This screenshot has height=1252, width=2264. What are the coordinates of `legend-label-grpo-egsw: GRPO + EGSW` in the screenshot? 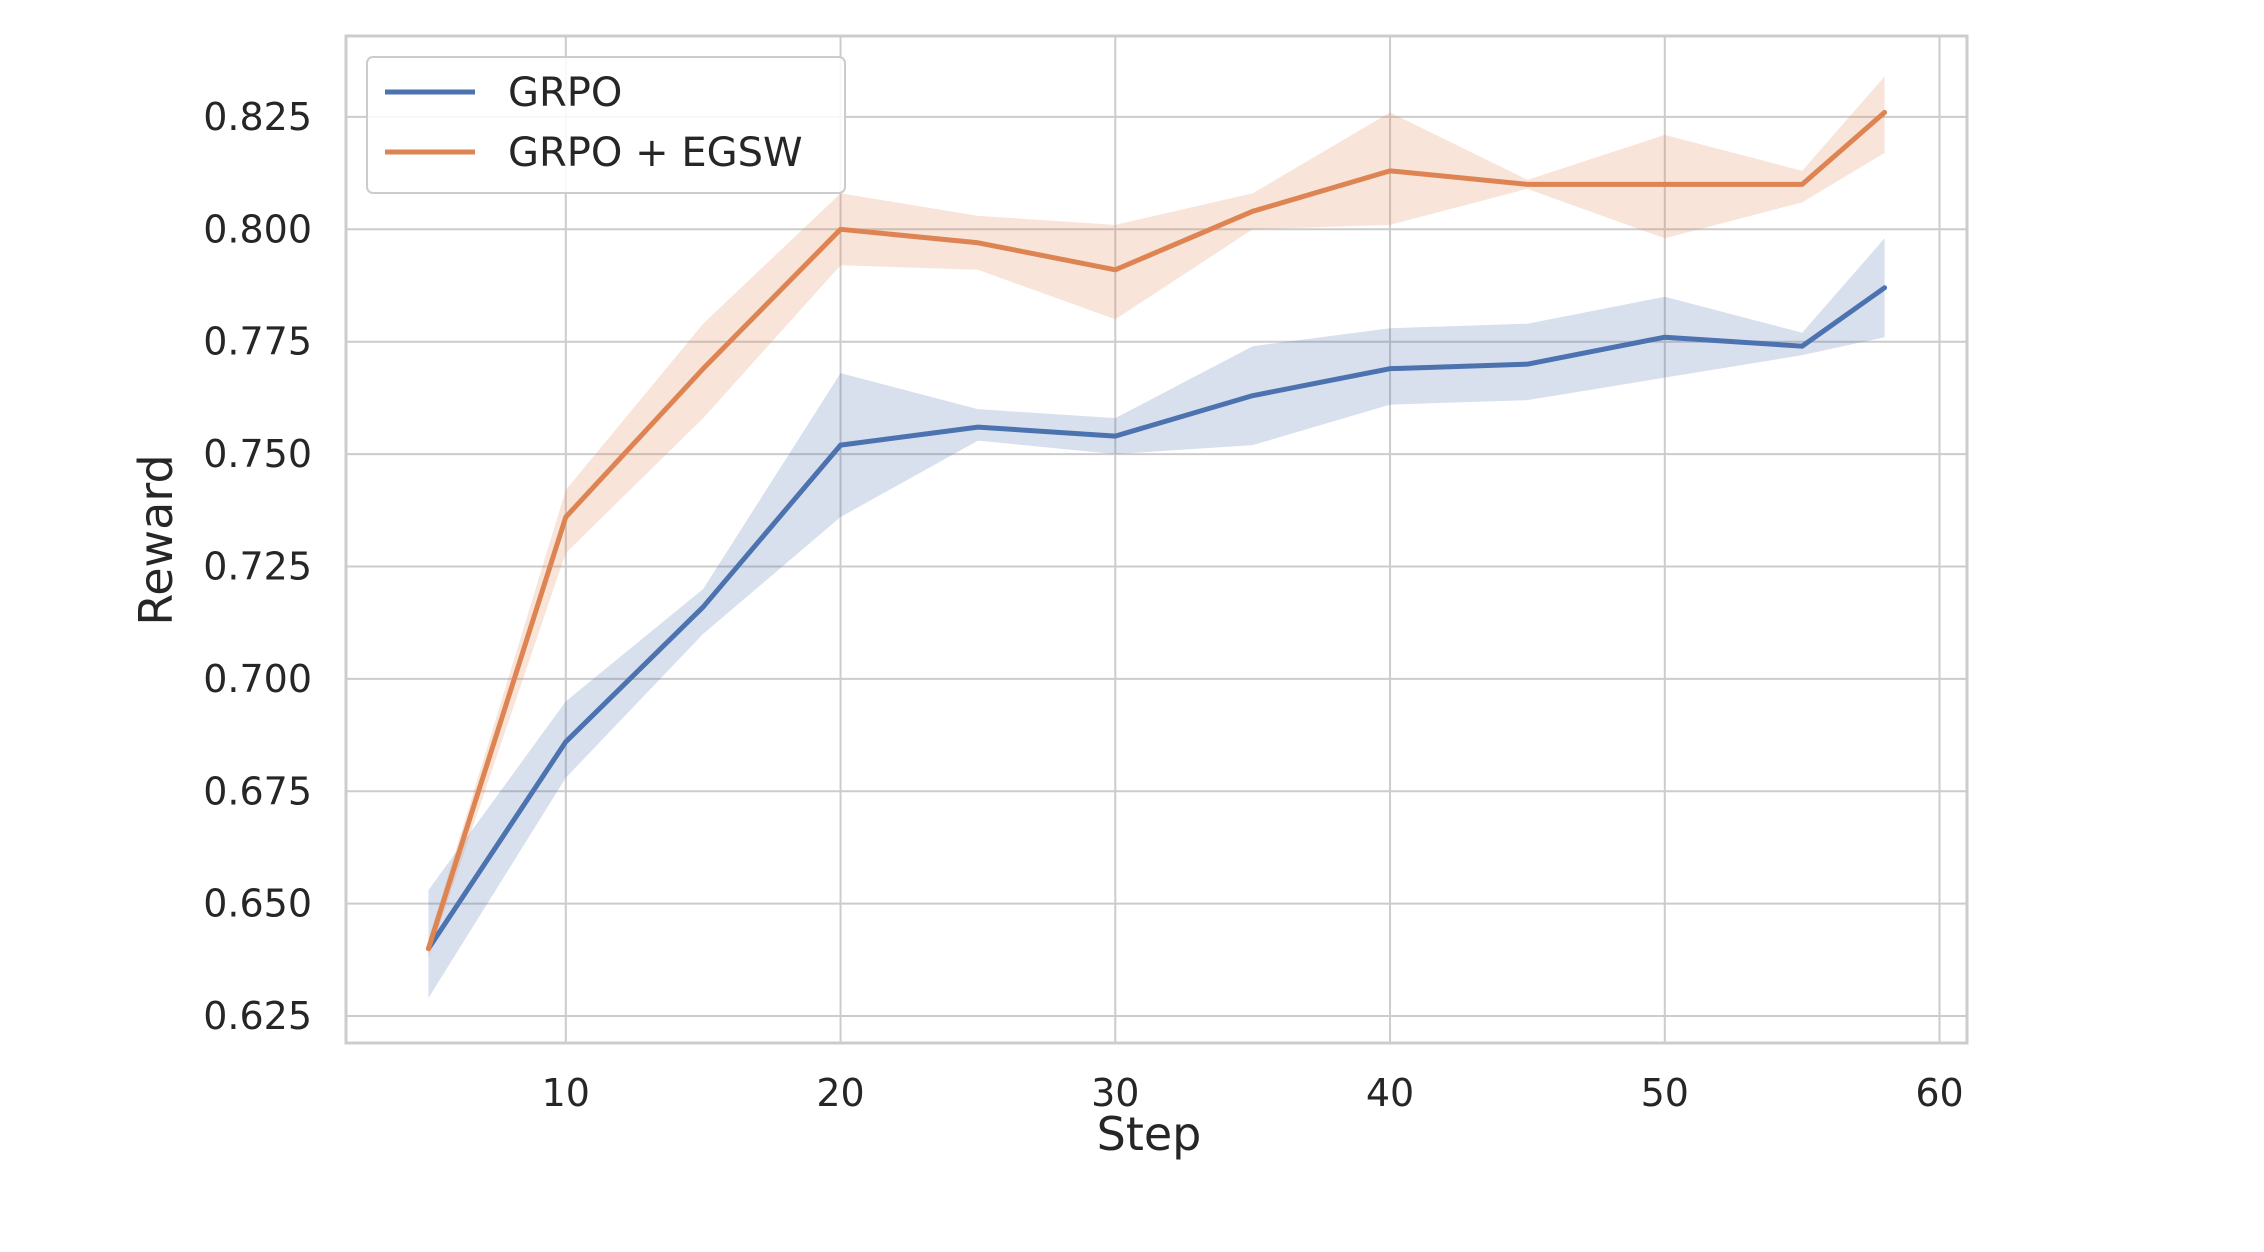 It's located at (655, 153).